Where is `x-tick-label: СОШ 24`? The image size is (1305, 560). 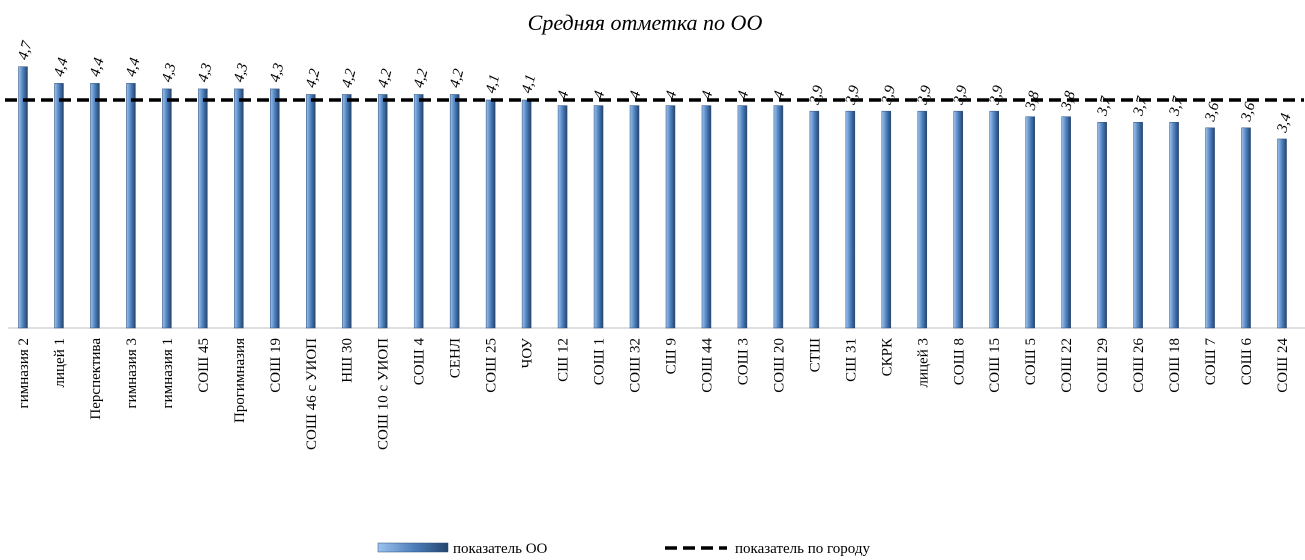
x-tick-label: СОШ 24 is located at coordinates (1283, 365).